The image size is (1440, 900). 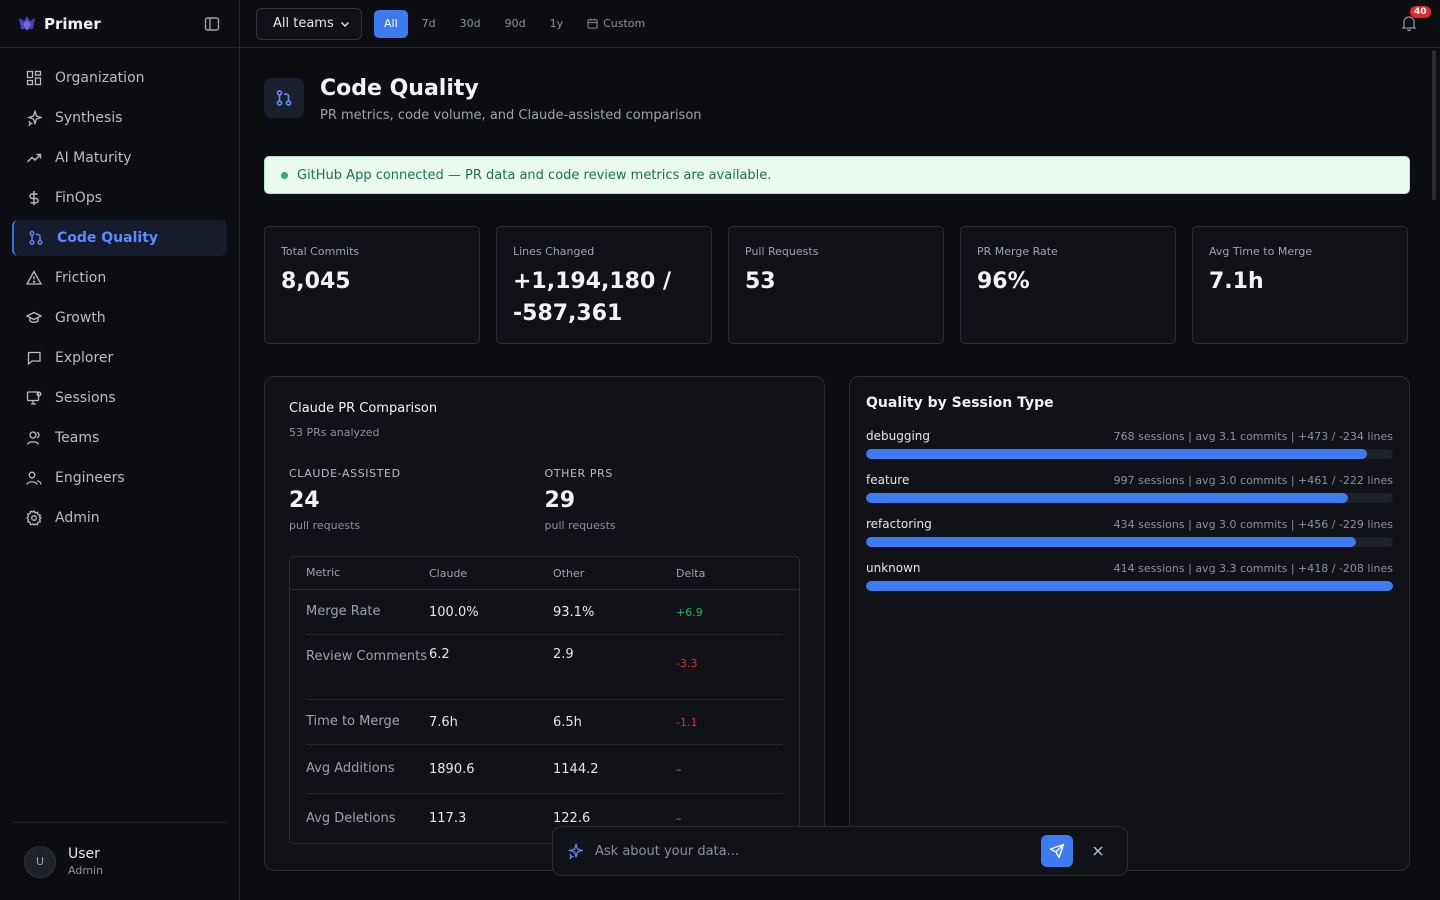 What do you see at coordinates (428, 23) in the screenshot?
I see `range-tab-7d: 7d` at bounding box center [428, 23].